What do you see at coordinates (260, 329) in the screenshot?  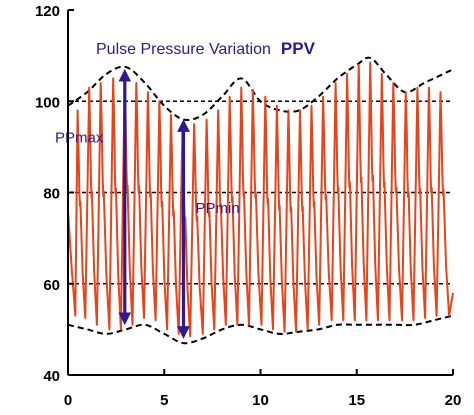 I see `lower-envelope` at bounding box center [260, 329].